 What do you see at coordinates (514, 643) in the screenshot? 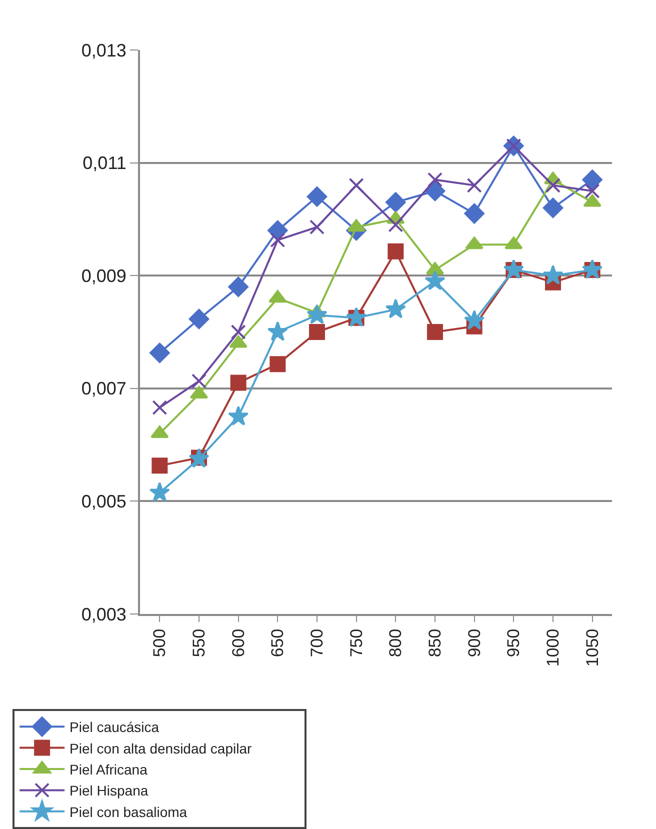
I see `x-tick-label: 950` at bounding box center [514, 643].